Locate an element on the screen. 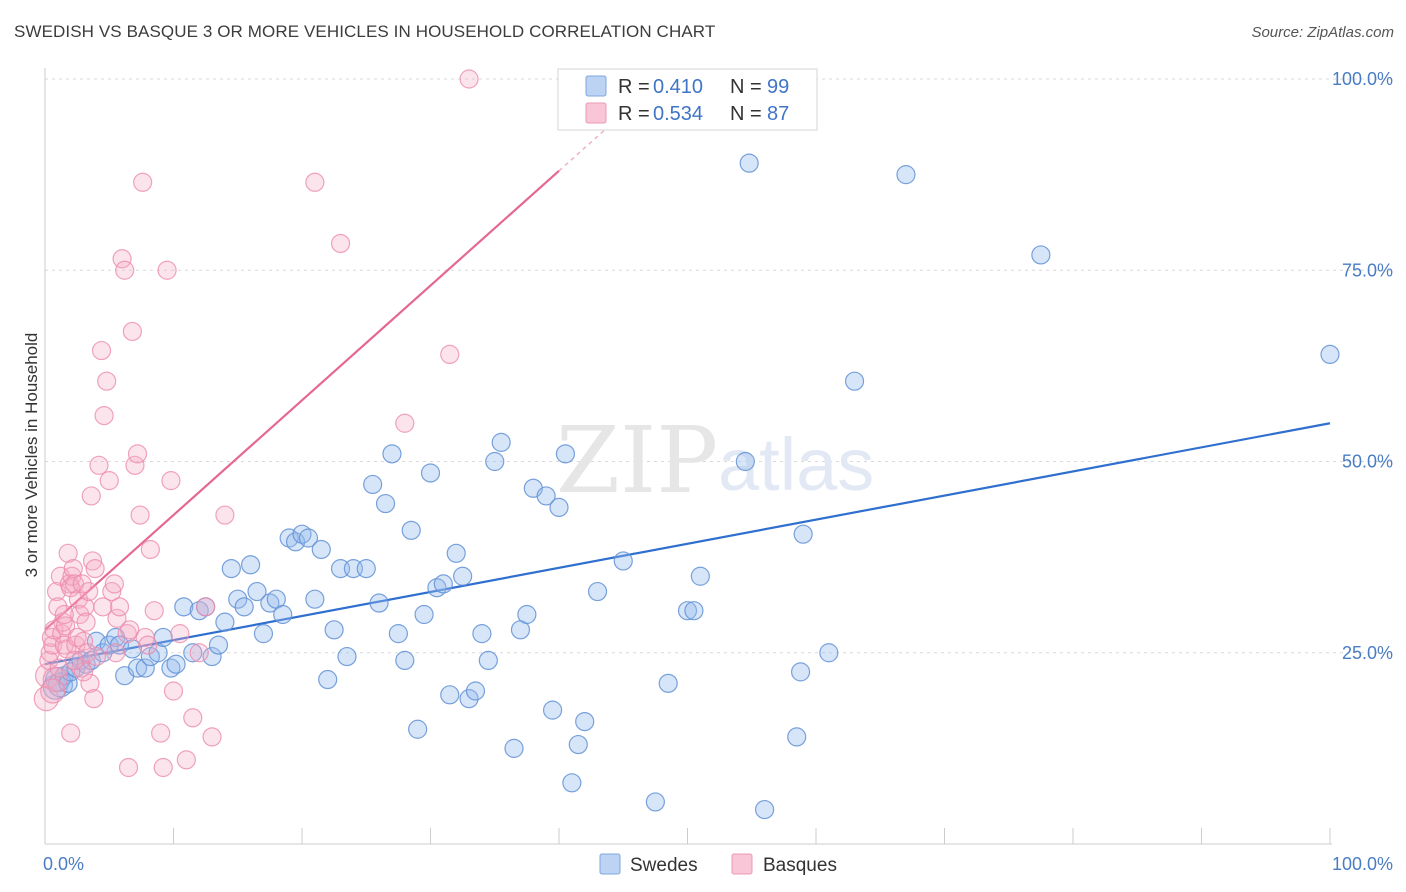 The width and height of the screenshot is (1406, 892). legend-swatch-swedes is located at coordinates (596, 86).